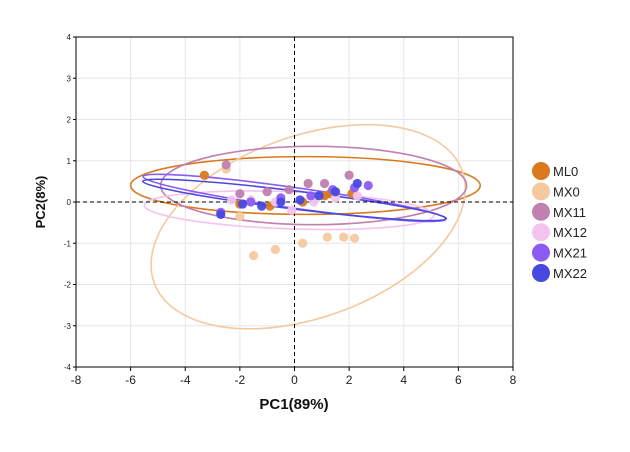 This screenshot has height=452, width=630. What do you see at coordinates (570, 273) in the screenshot?
I see `legend-label-mx22: MX22` at bounding box center [570, 273].